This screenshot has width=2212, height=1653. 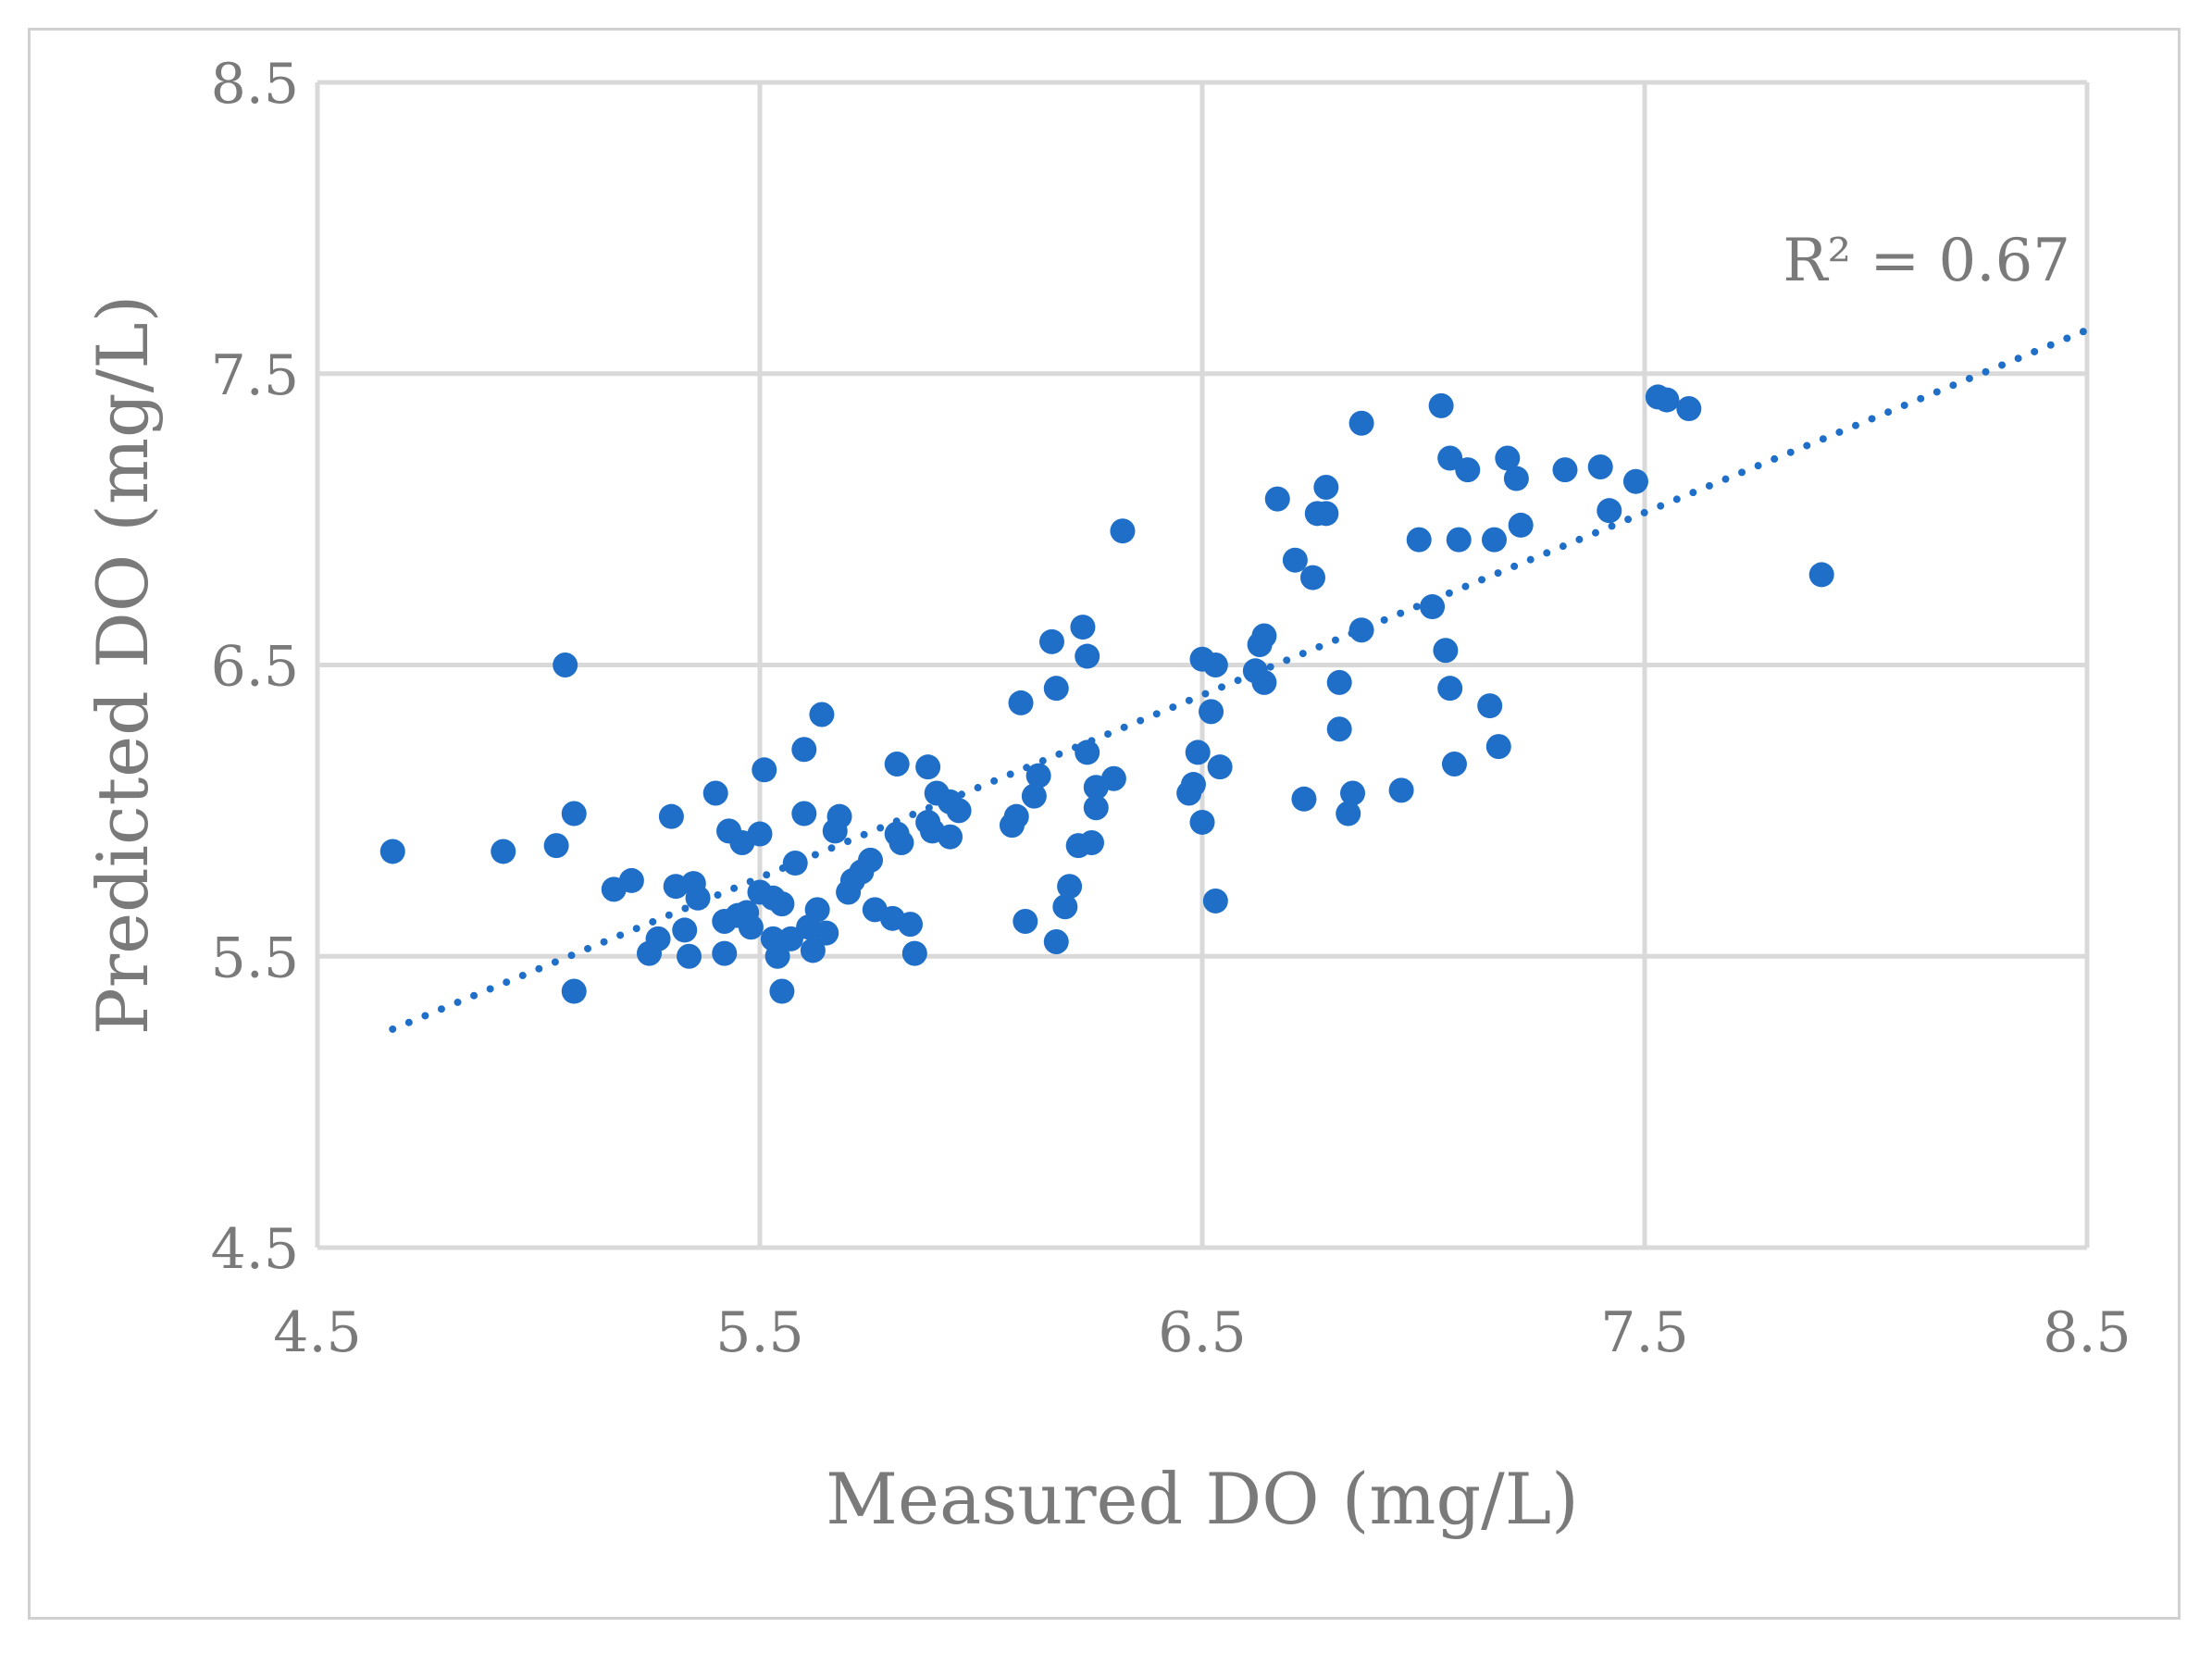 I want to click on x-tick-label: 8.5, so click(x=2087, y=1332).